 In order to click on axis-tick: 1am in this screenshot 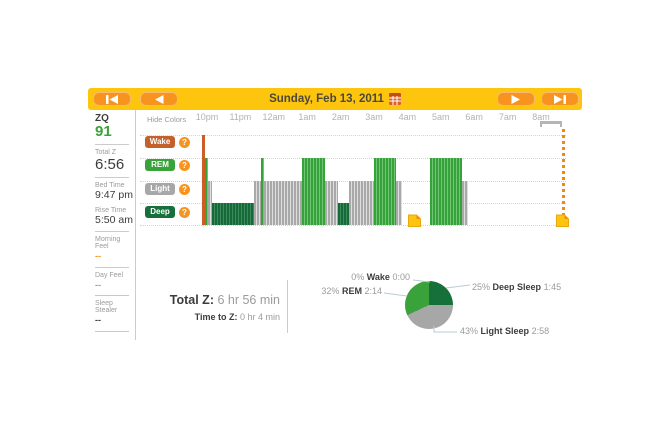, I will do `click(307, 117)`.